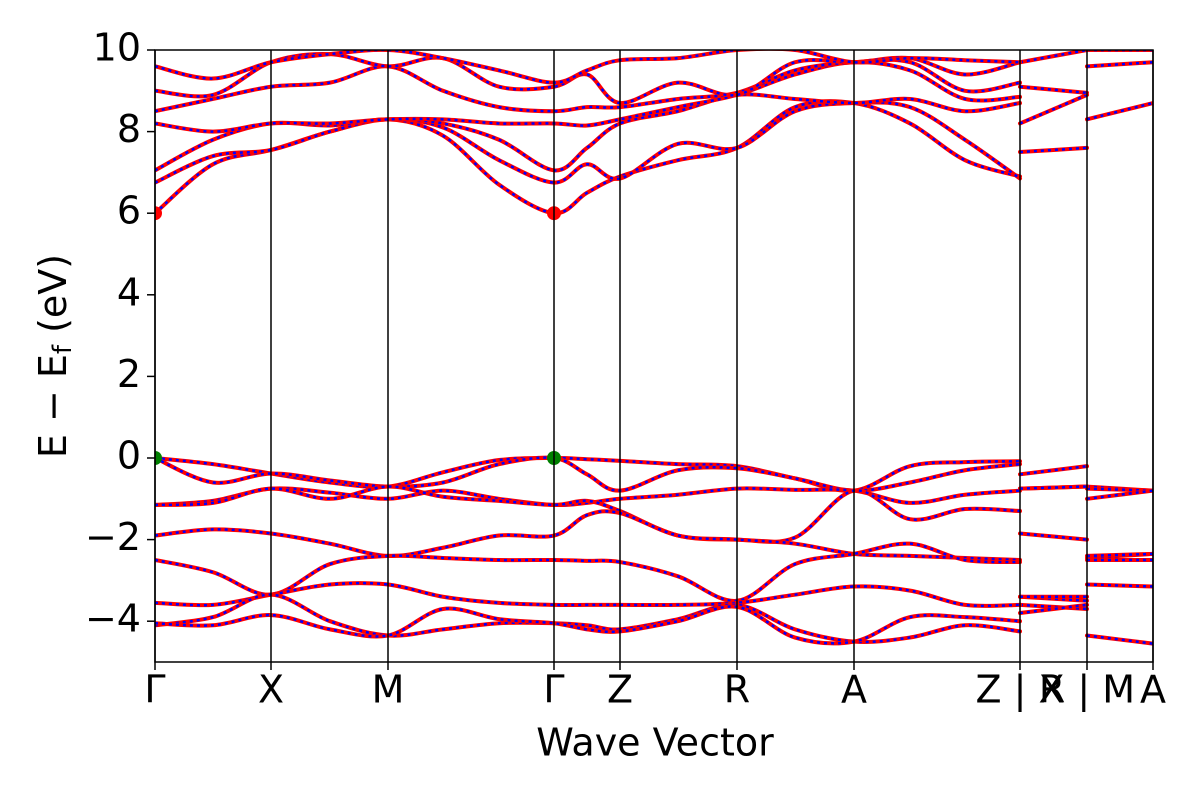 The image size is (1200, 800). Describe the element at coordinates (129, 211) in the screenshot. I see `y-tick-label: 6` at that location.